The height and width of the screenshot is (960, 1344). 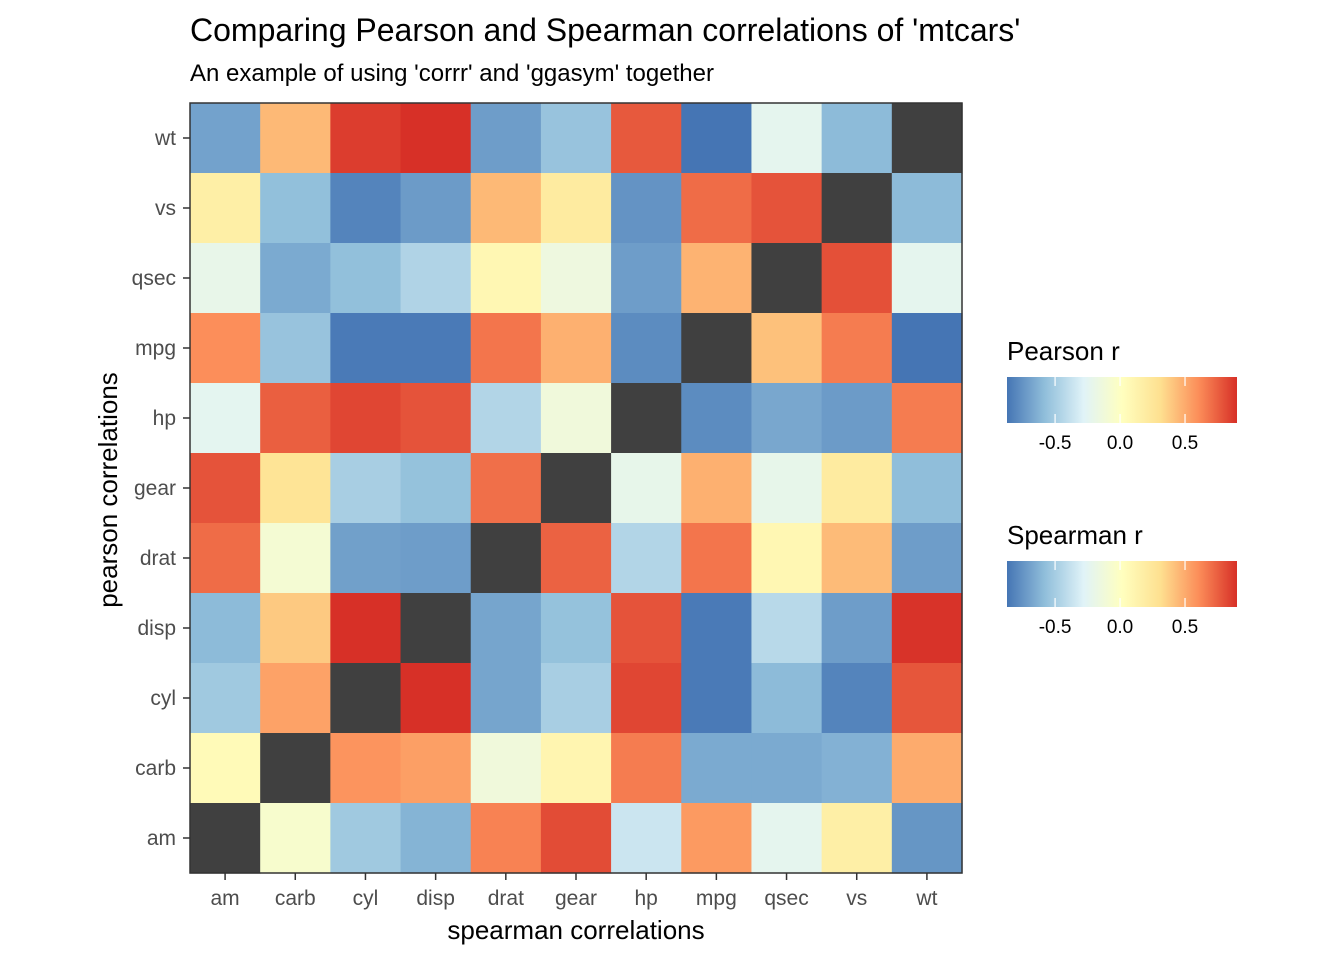 What do you see at coordinates (366, 558) in the screenshot?
I see `heatmap-cell-drat-cyl` at bounding box center [366, 558].